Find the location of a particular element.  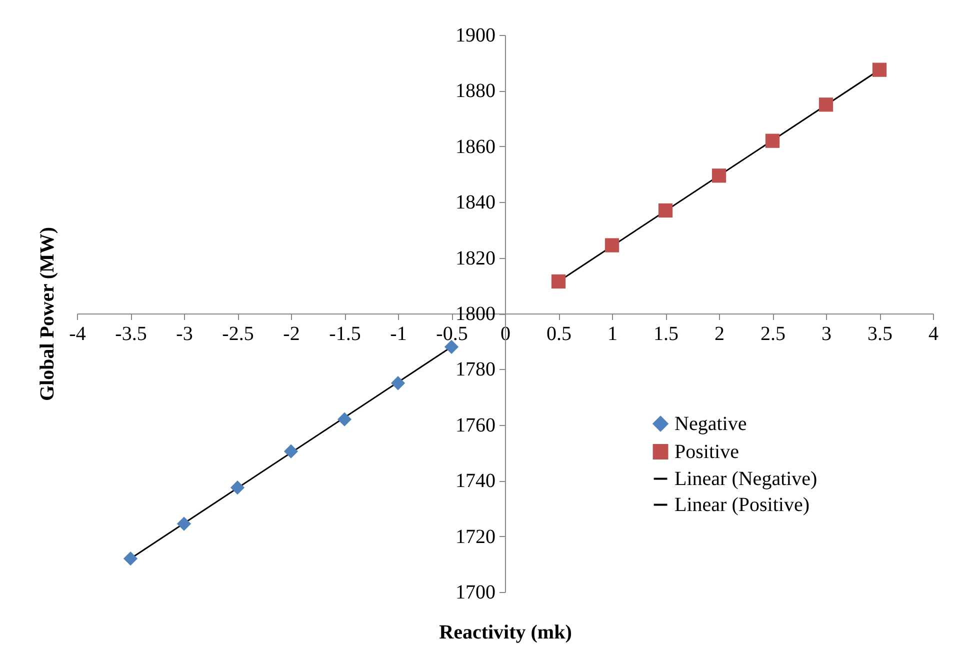

y-axis-title: Global Power (MW) is located at coordinates (47, 314).